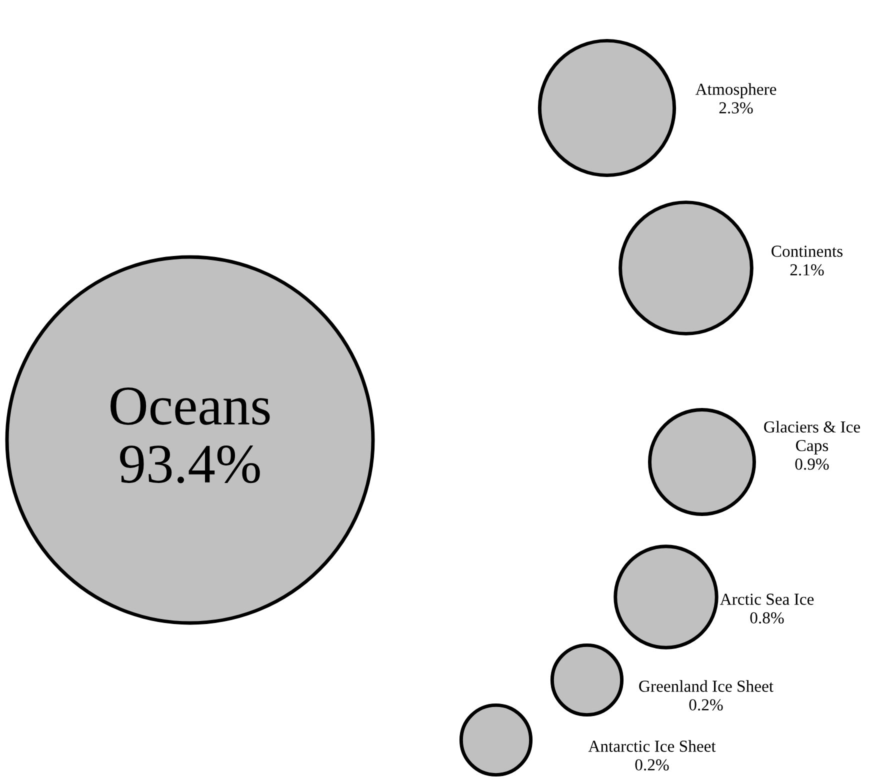  What do you see at coordinates (812, 437) in the screenshot?
I see `category-label: Glaciers & Ice Caps` at bounding box center [812, 437].